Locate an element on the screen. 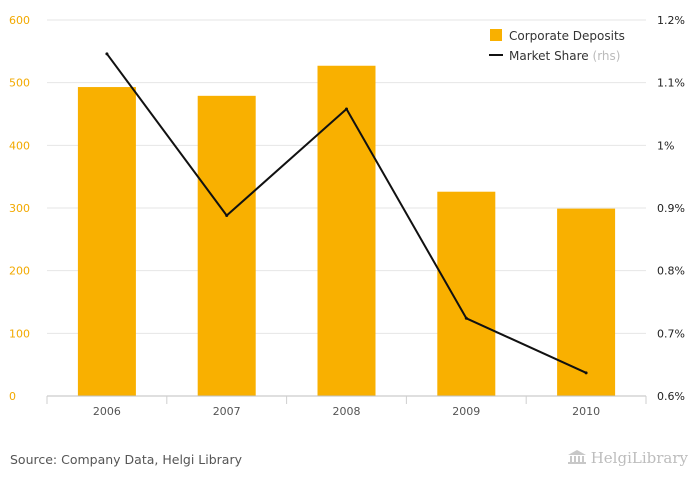 The image size is (700, 483). y-left-tick-label: 200 is located at coordinates (19, 271).